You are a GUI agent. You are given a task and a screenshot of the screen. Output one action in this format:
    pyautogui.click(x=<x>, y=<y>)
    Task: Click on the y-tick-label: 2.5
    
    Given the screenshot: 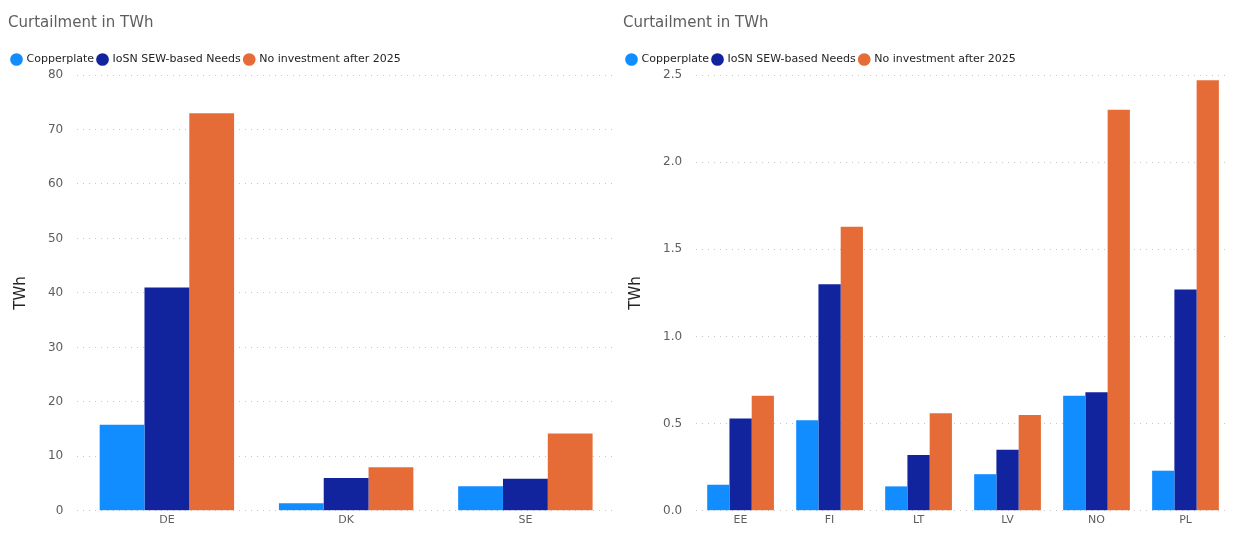 What is the action you would take?
    pyautogui.click(x=672, y=74)
    